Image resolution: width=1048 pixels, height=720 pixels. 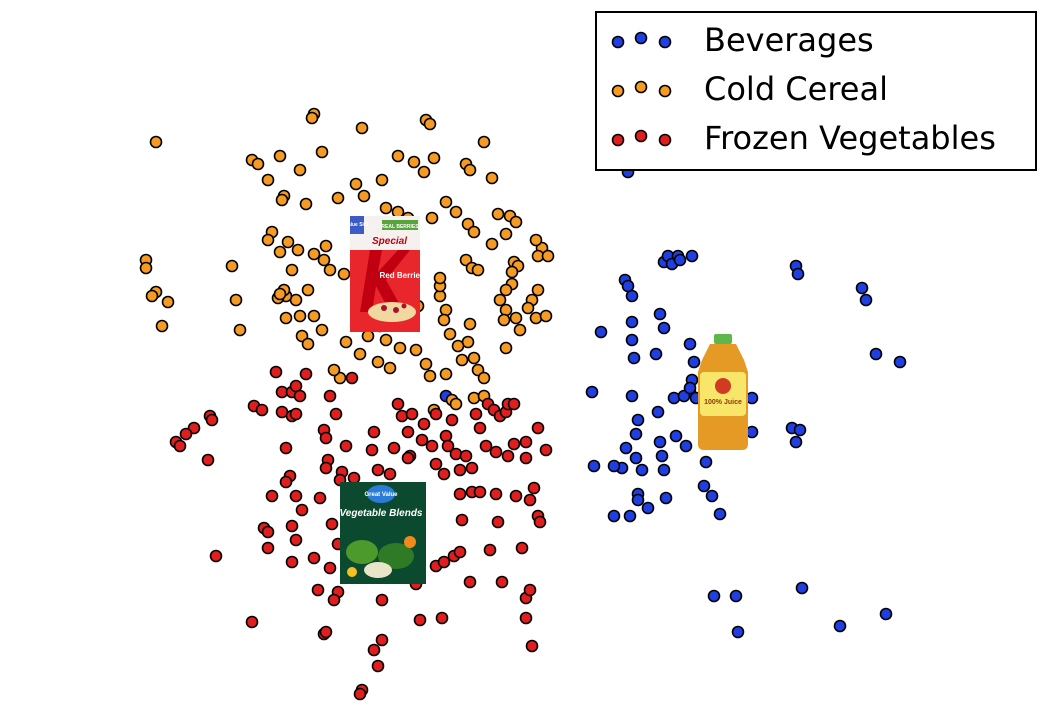 I want to click on legend-label: Cold Cereal, so click(x=796, y=89).